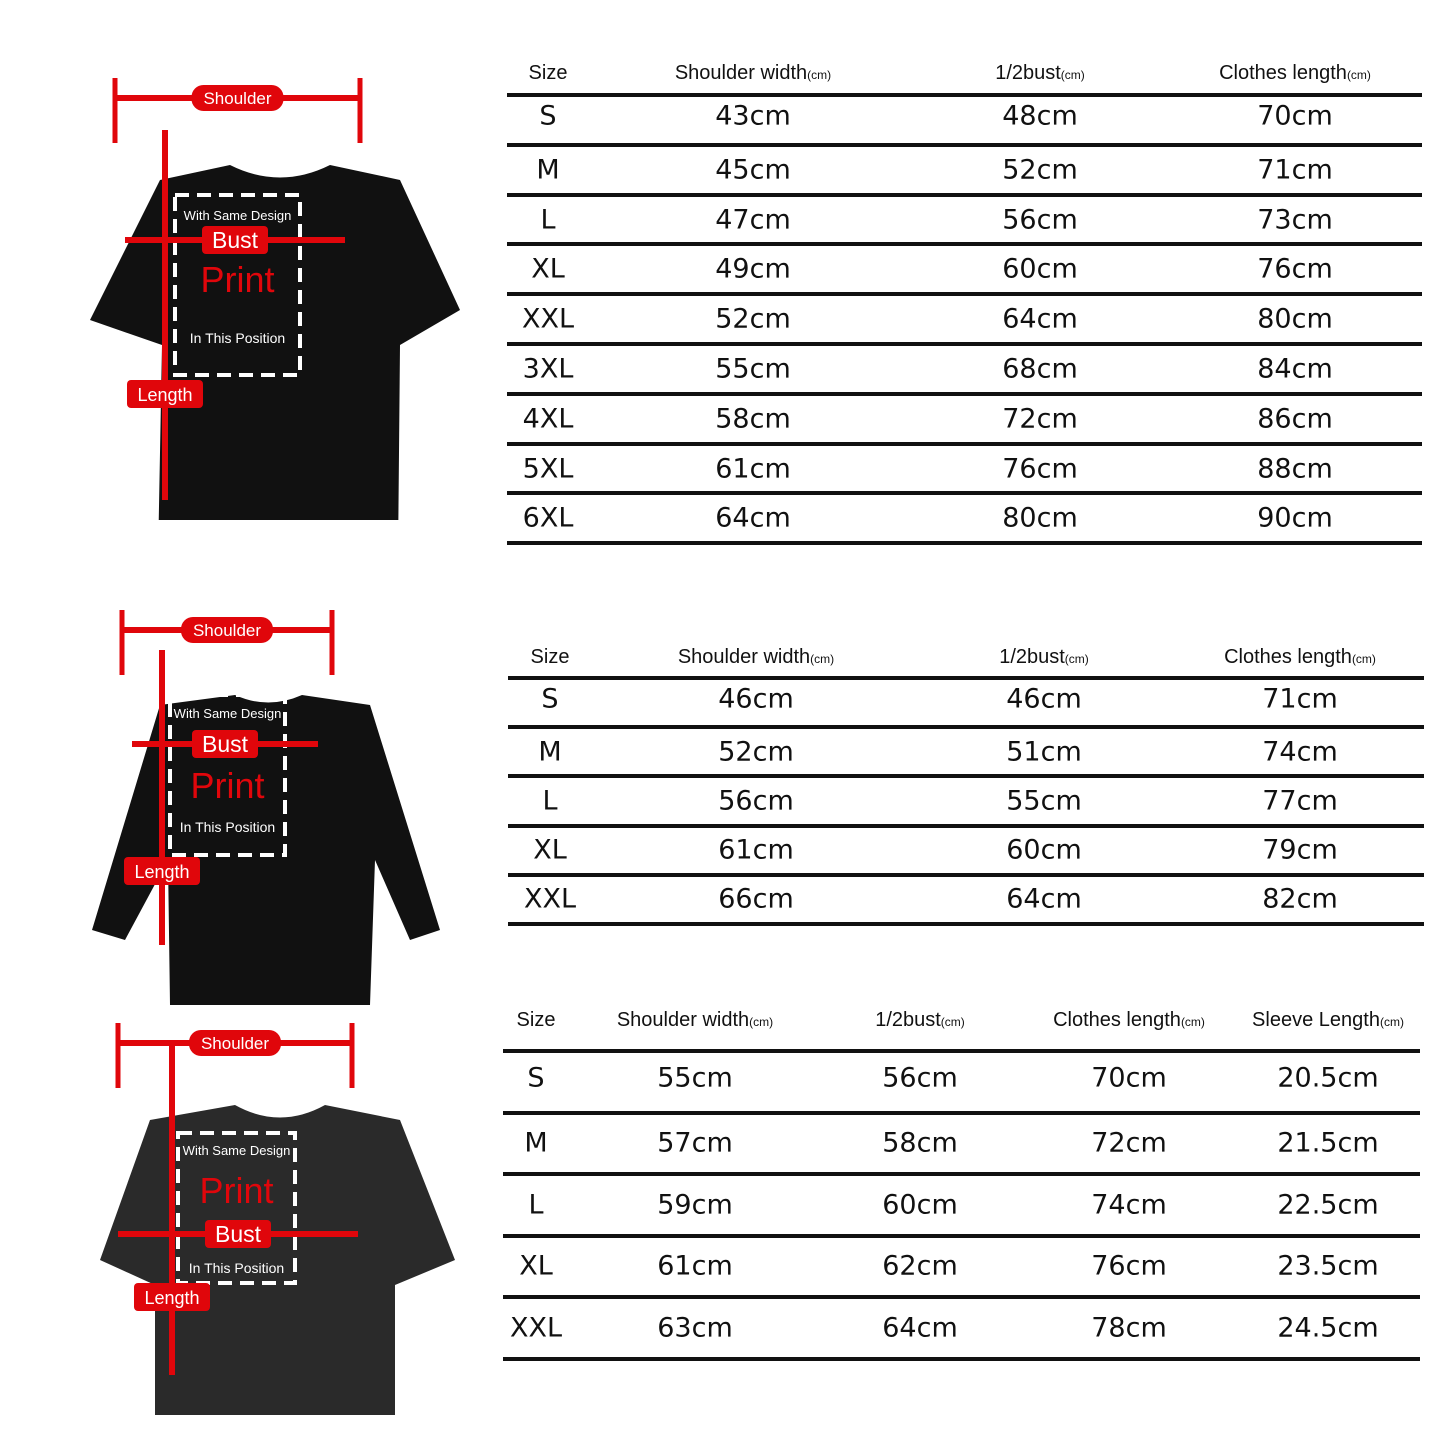  Describe the element at coordinates (695, 1205) in the screenshot. I see `measurement-cell: 59cm` at that location.